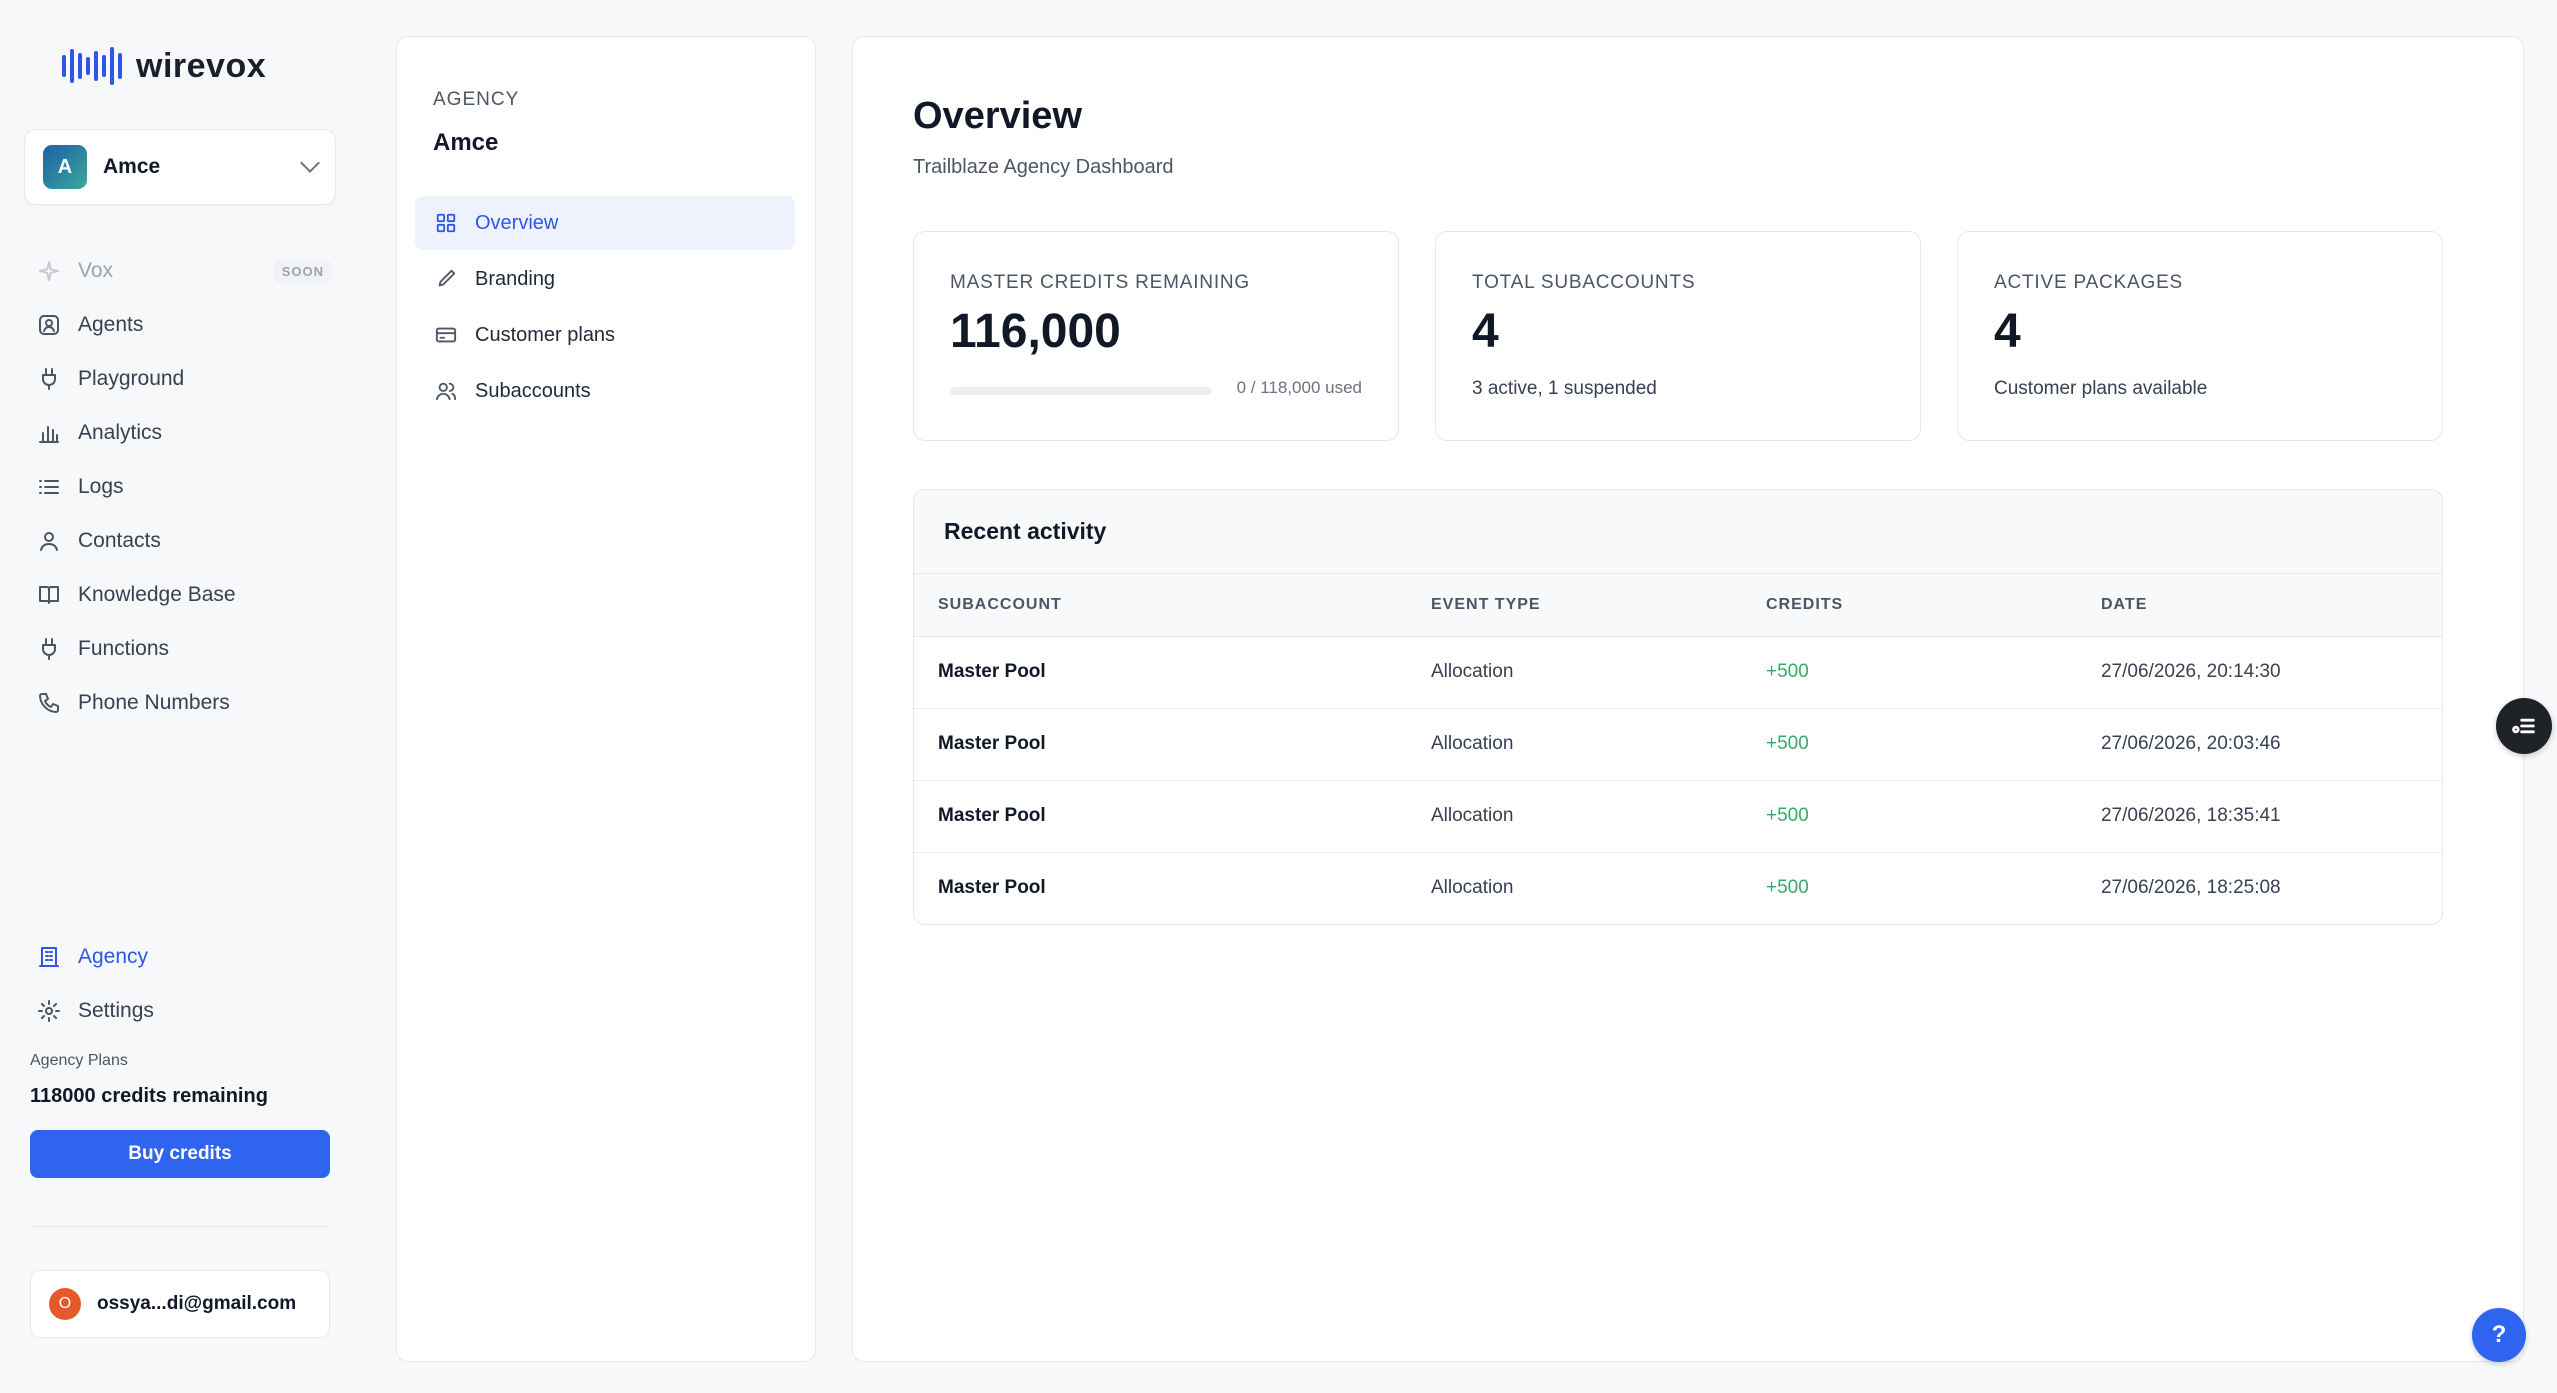  Describe the element at coordinates (92, 66) in the screenshot. I see `wave-logo-icon` at that location.